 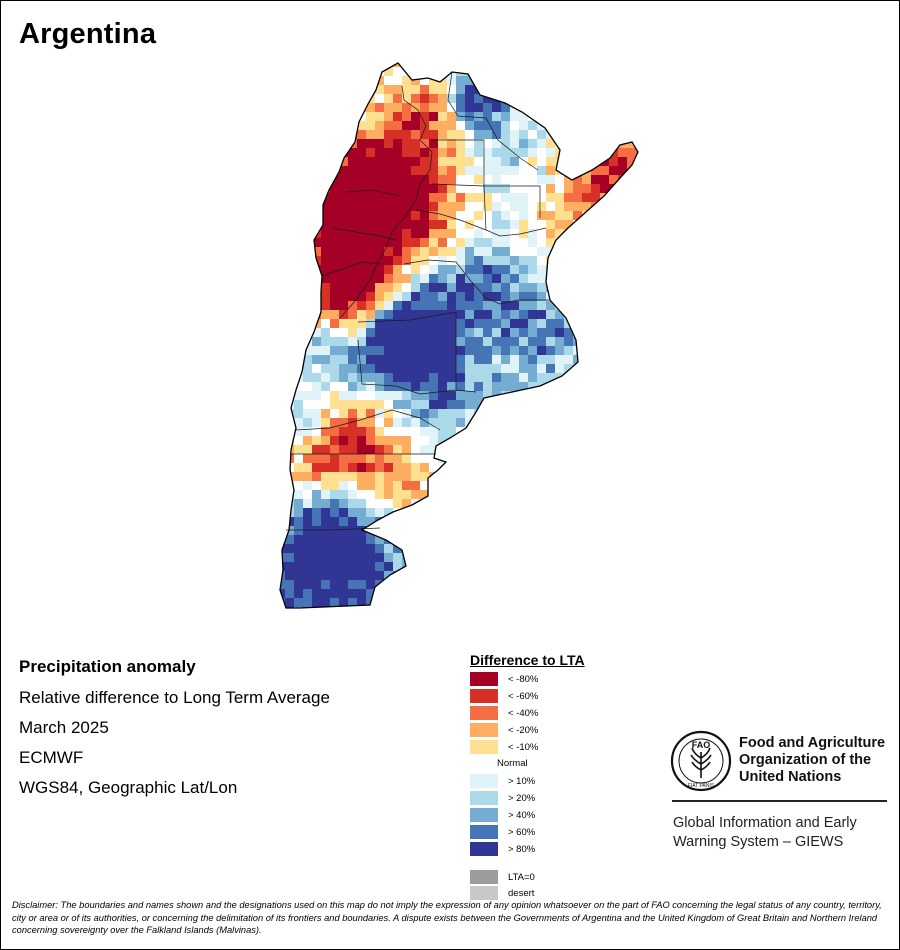 What do you see at coordinates (64, 727) in the screenshot?
I see `info-date: March 2025` at bounding box center [64, 727].